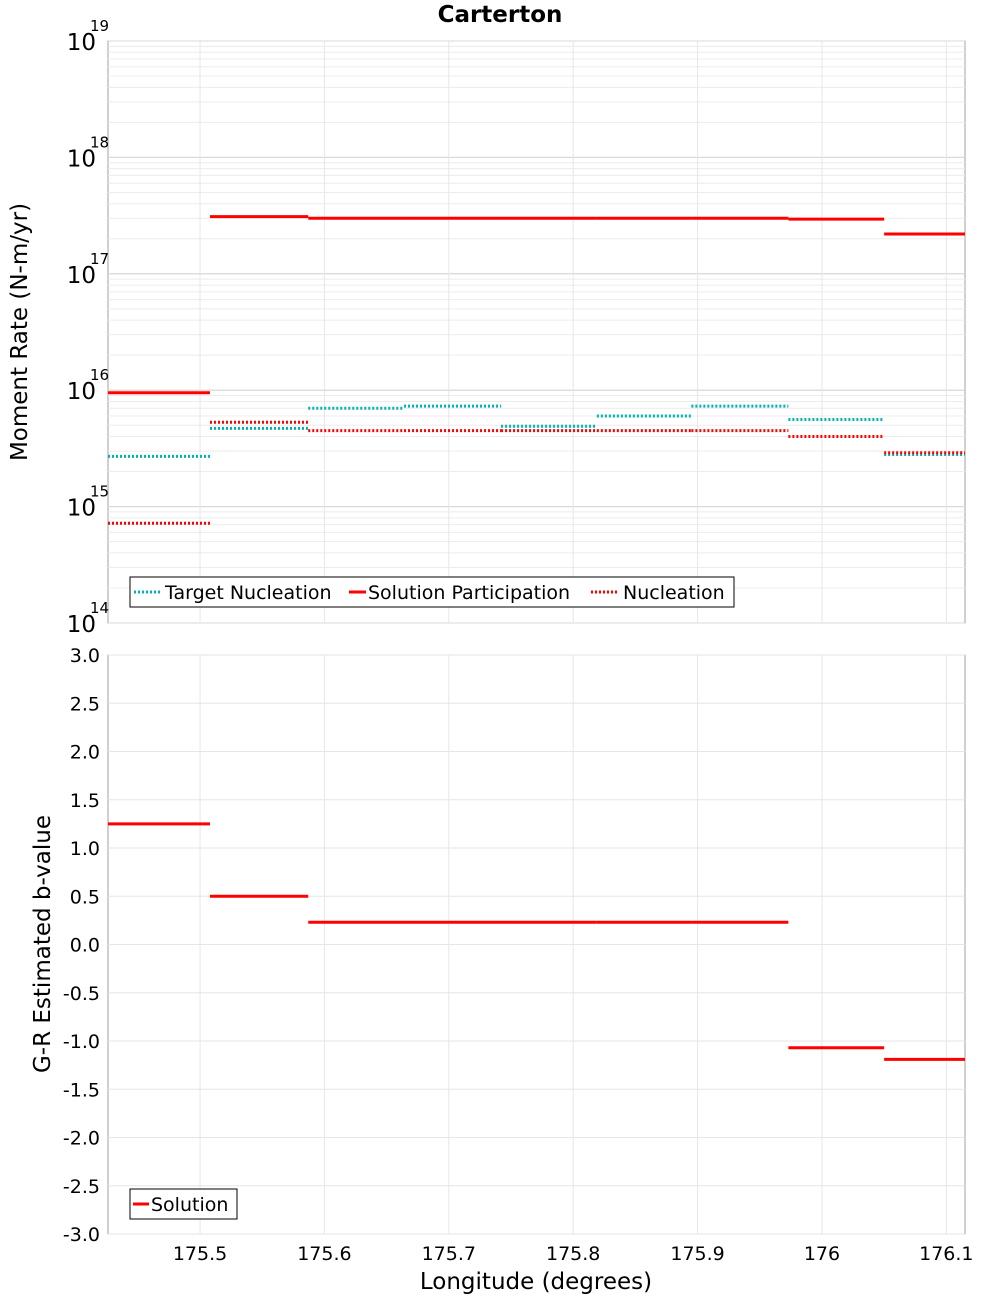  Describe the element at coordinates (536, 431) in the screenshot. I see `series-target-nucleation` at that location.